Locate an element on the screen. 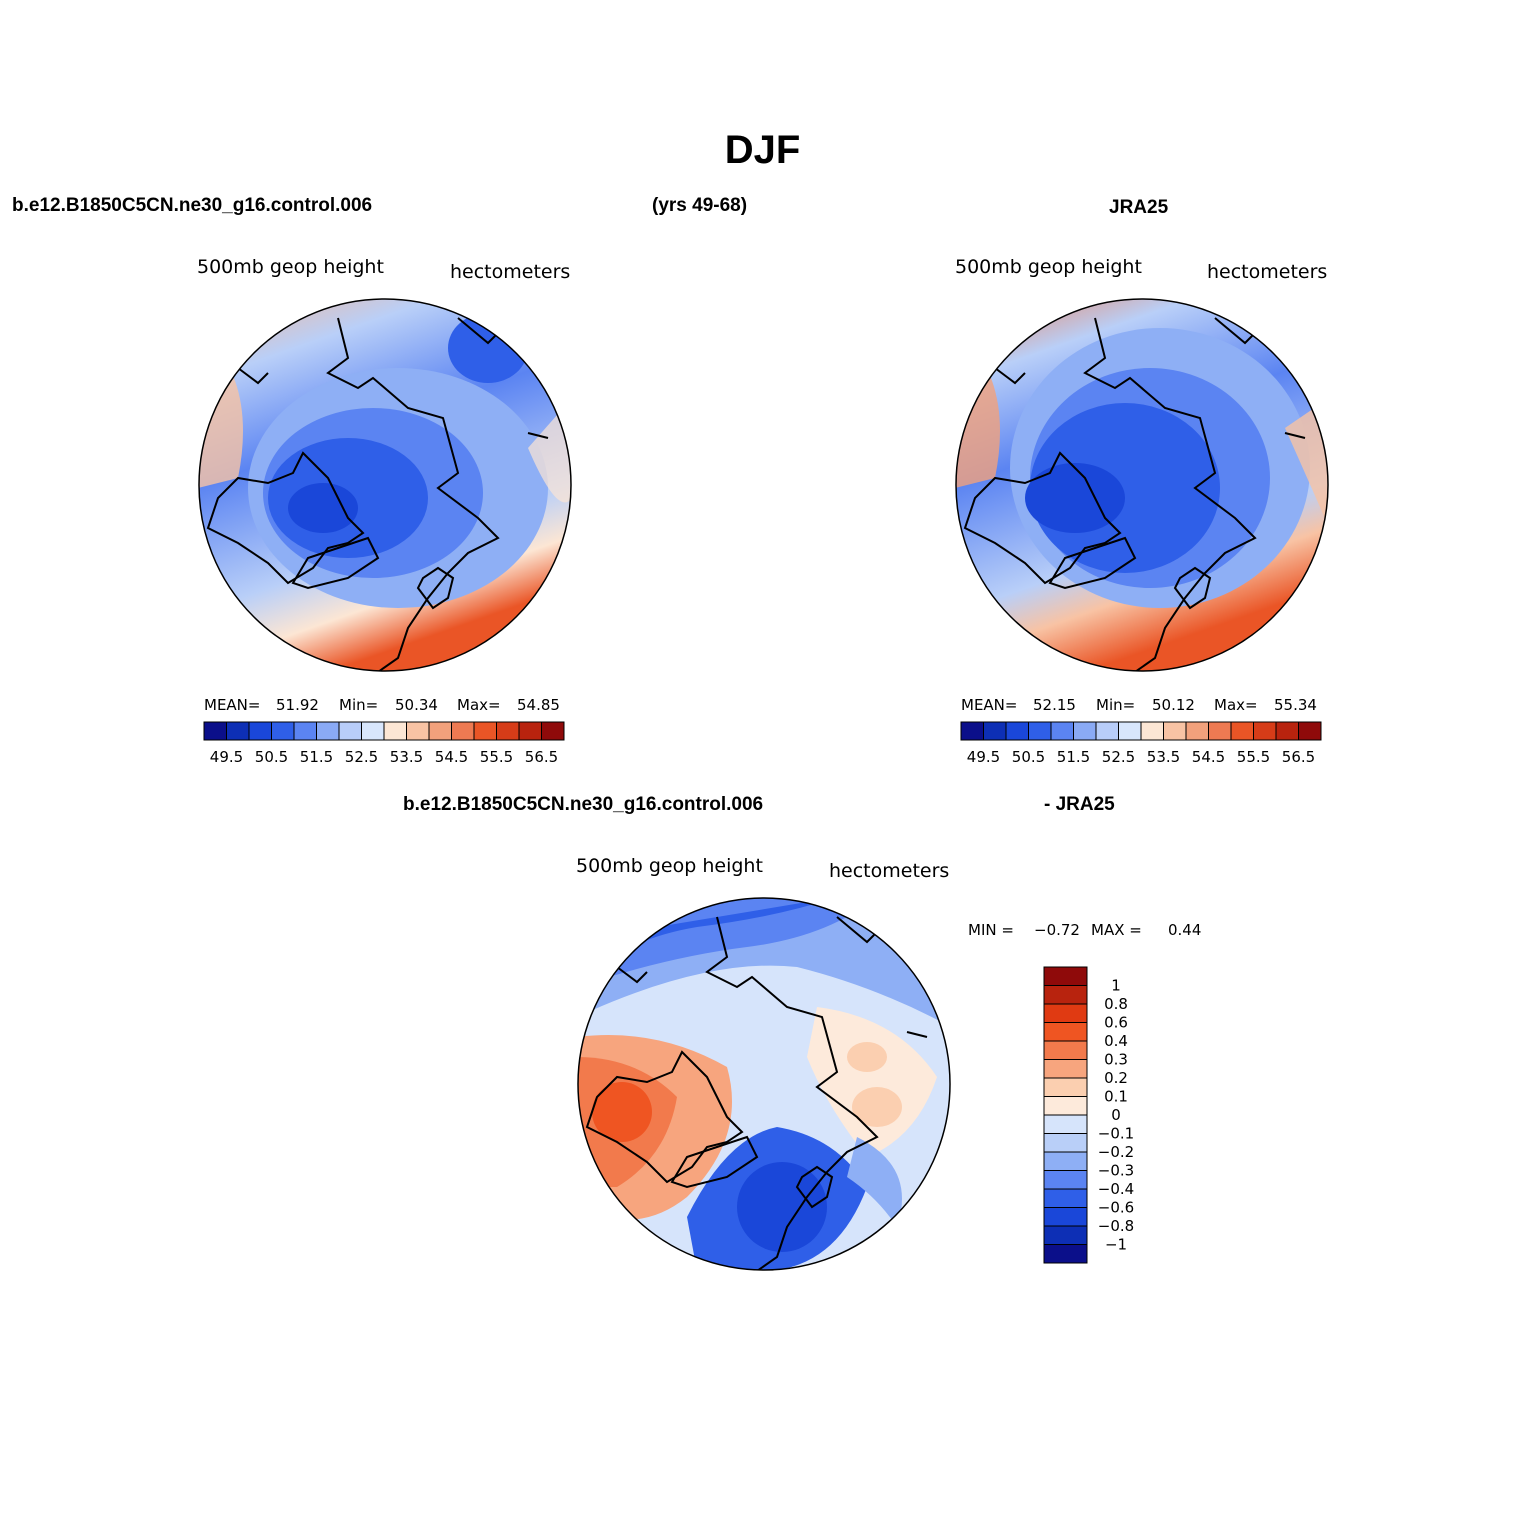  diff-colorbar-tick-label: 0 is located at coordinates (1116, 1115).